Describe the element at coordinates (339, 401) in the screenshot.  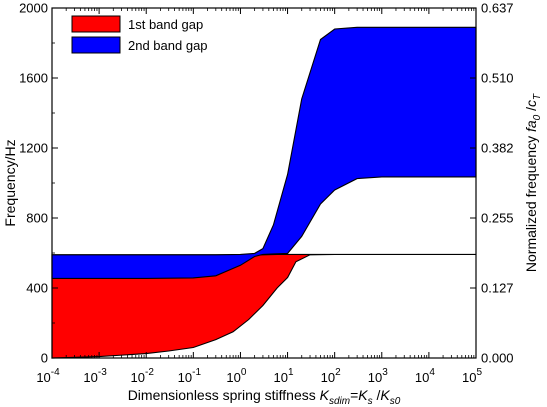
I see `x-axis-label-sub1: sdim` at that location.